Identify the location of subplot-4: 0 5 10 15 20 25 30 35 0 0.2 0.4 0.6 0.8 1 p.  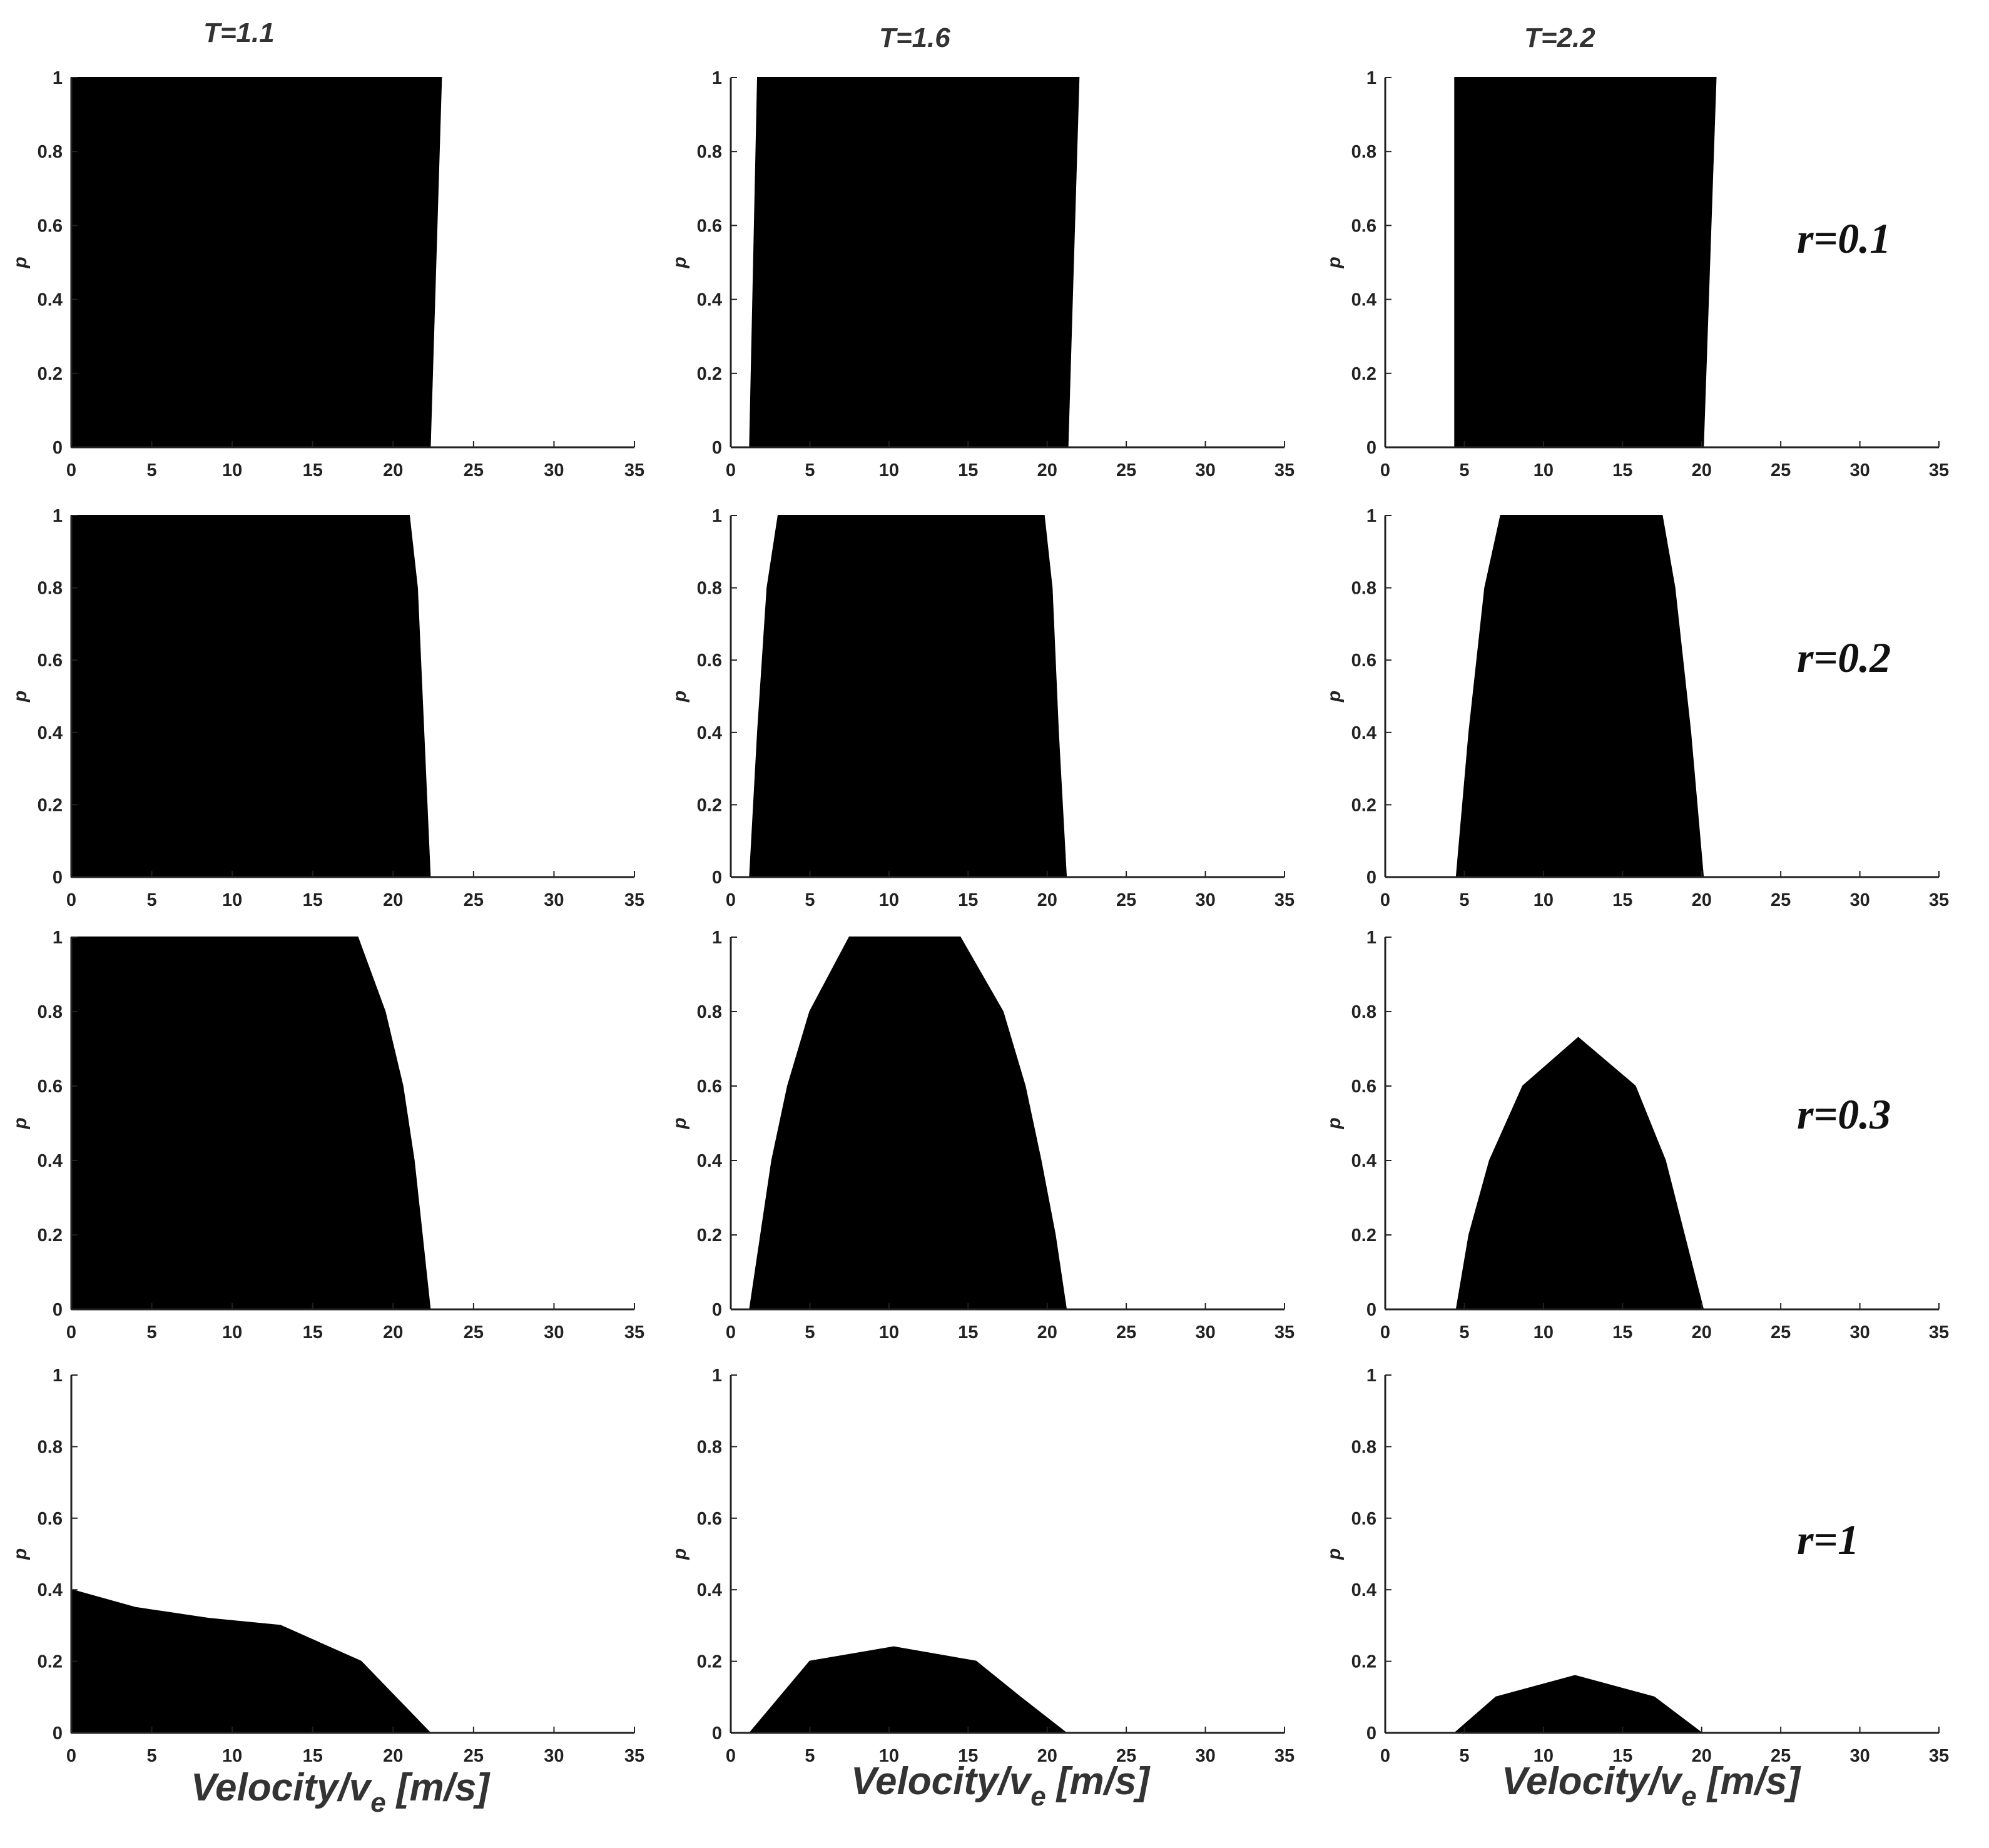
(327, 708).